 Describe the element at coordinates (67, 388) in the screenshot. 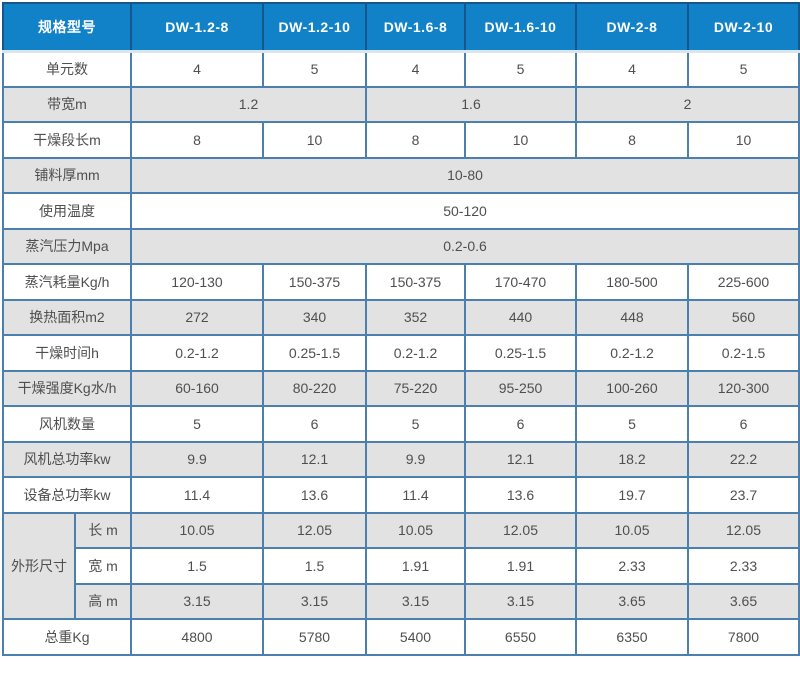

I see `row-label: 干燥强度Kg水/h` at that location.